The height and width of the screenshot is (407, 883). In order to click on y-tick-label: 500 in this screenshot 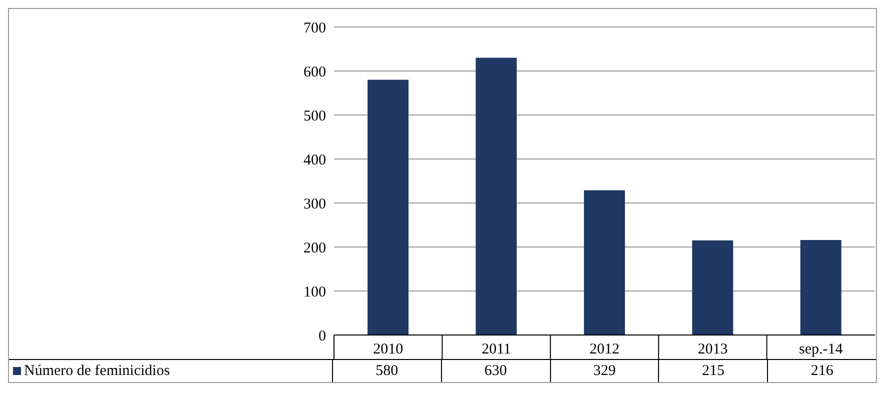, I will do `click(315, 116)`.